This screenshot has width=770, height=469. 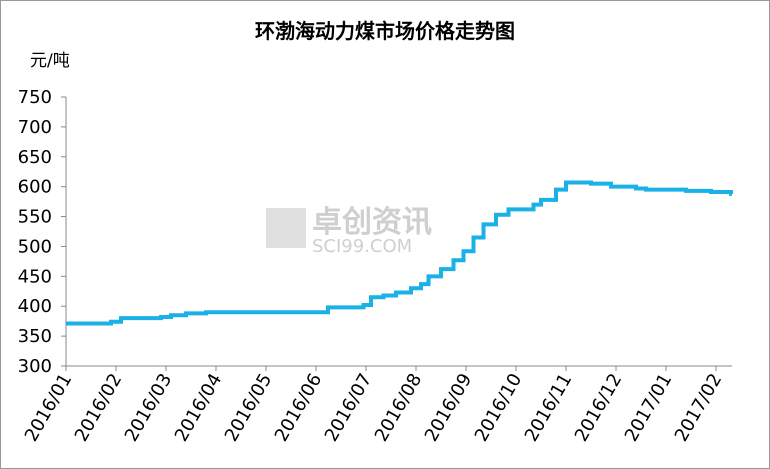 What do you see at coordinates (35, 127) in the screenshot?
I see `y-tick-label: 700` at bounding box center [35, 127].